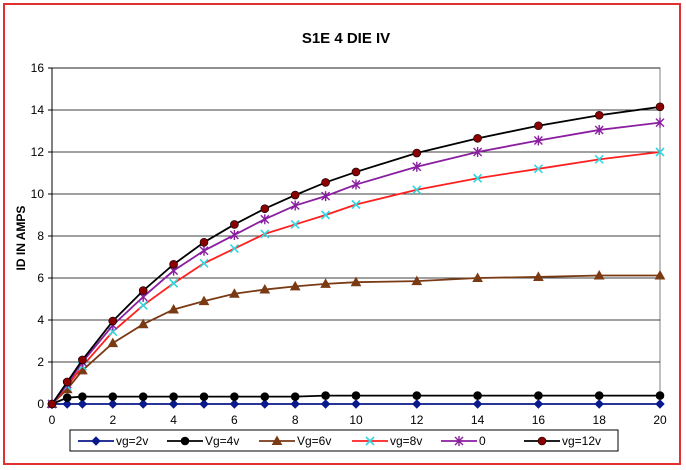 Image resolution: width=686 pixels, height=470 pixels. Describe the element at coordinates (660, 420) in the screenshot. I see `x-tick-label: 20` at that location.